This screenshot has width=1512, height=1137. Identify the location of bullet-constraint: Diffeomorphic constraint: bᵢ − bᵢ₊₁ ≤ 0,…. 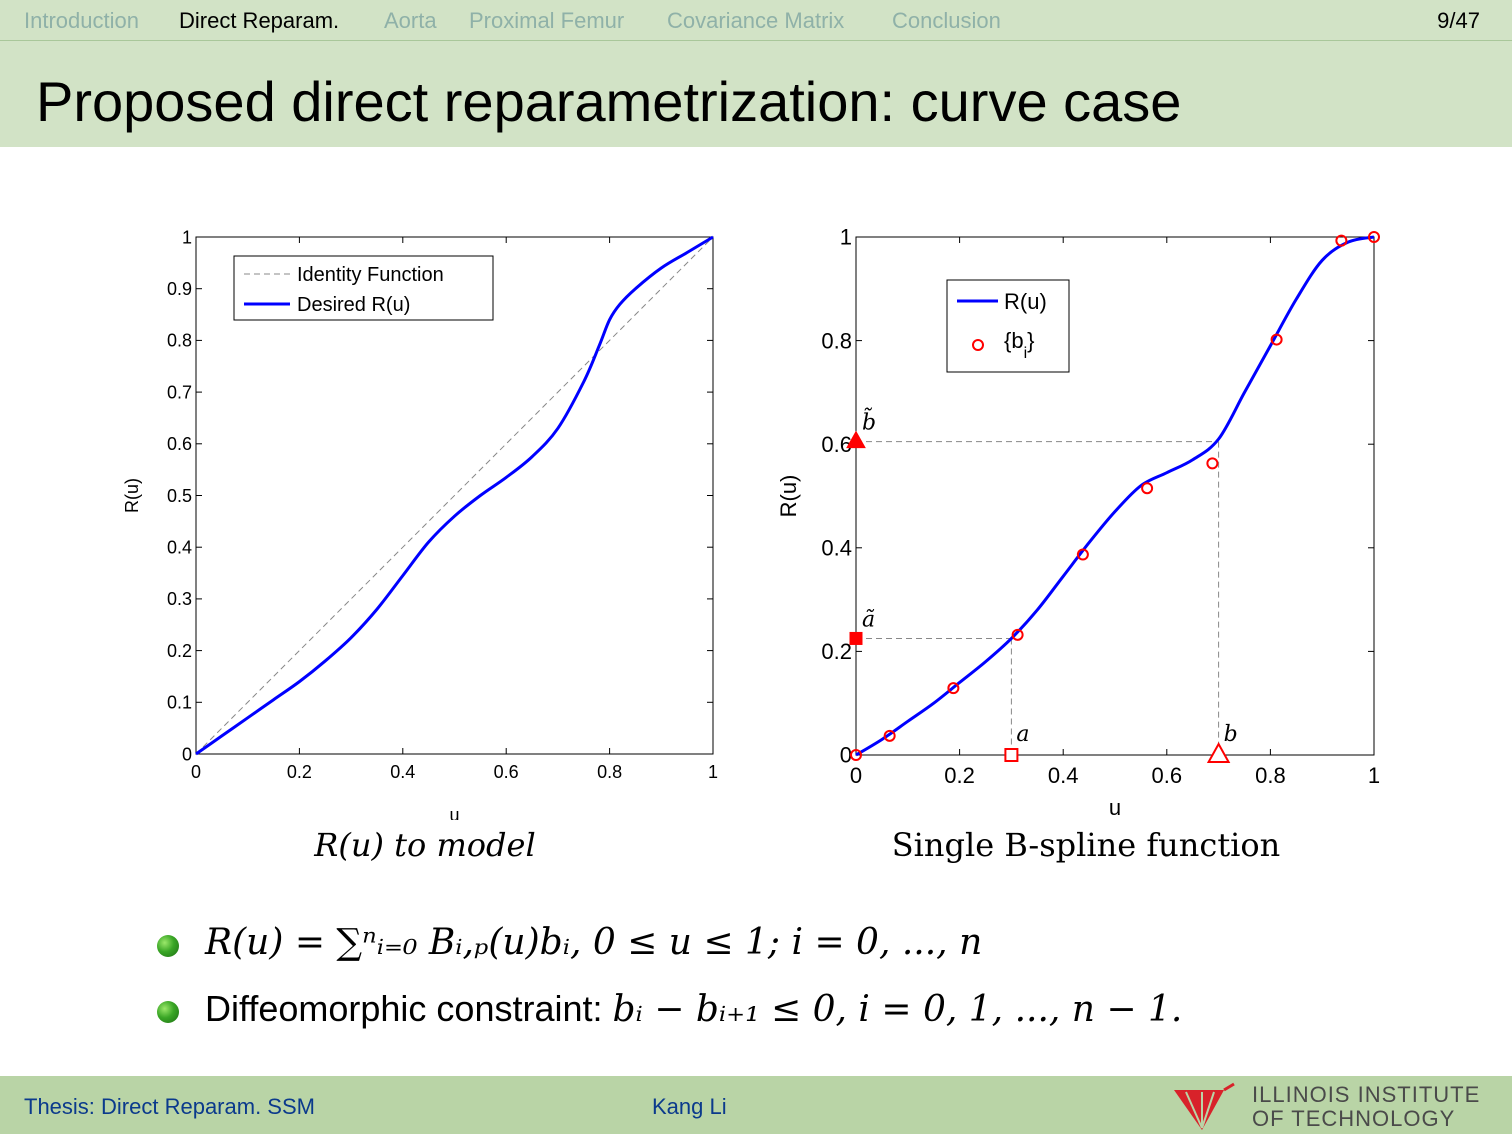
(693, 1009).